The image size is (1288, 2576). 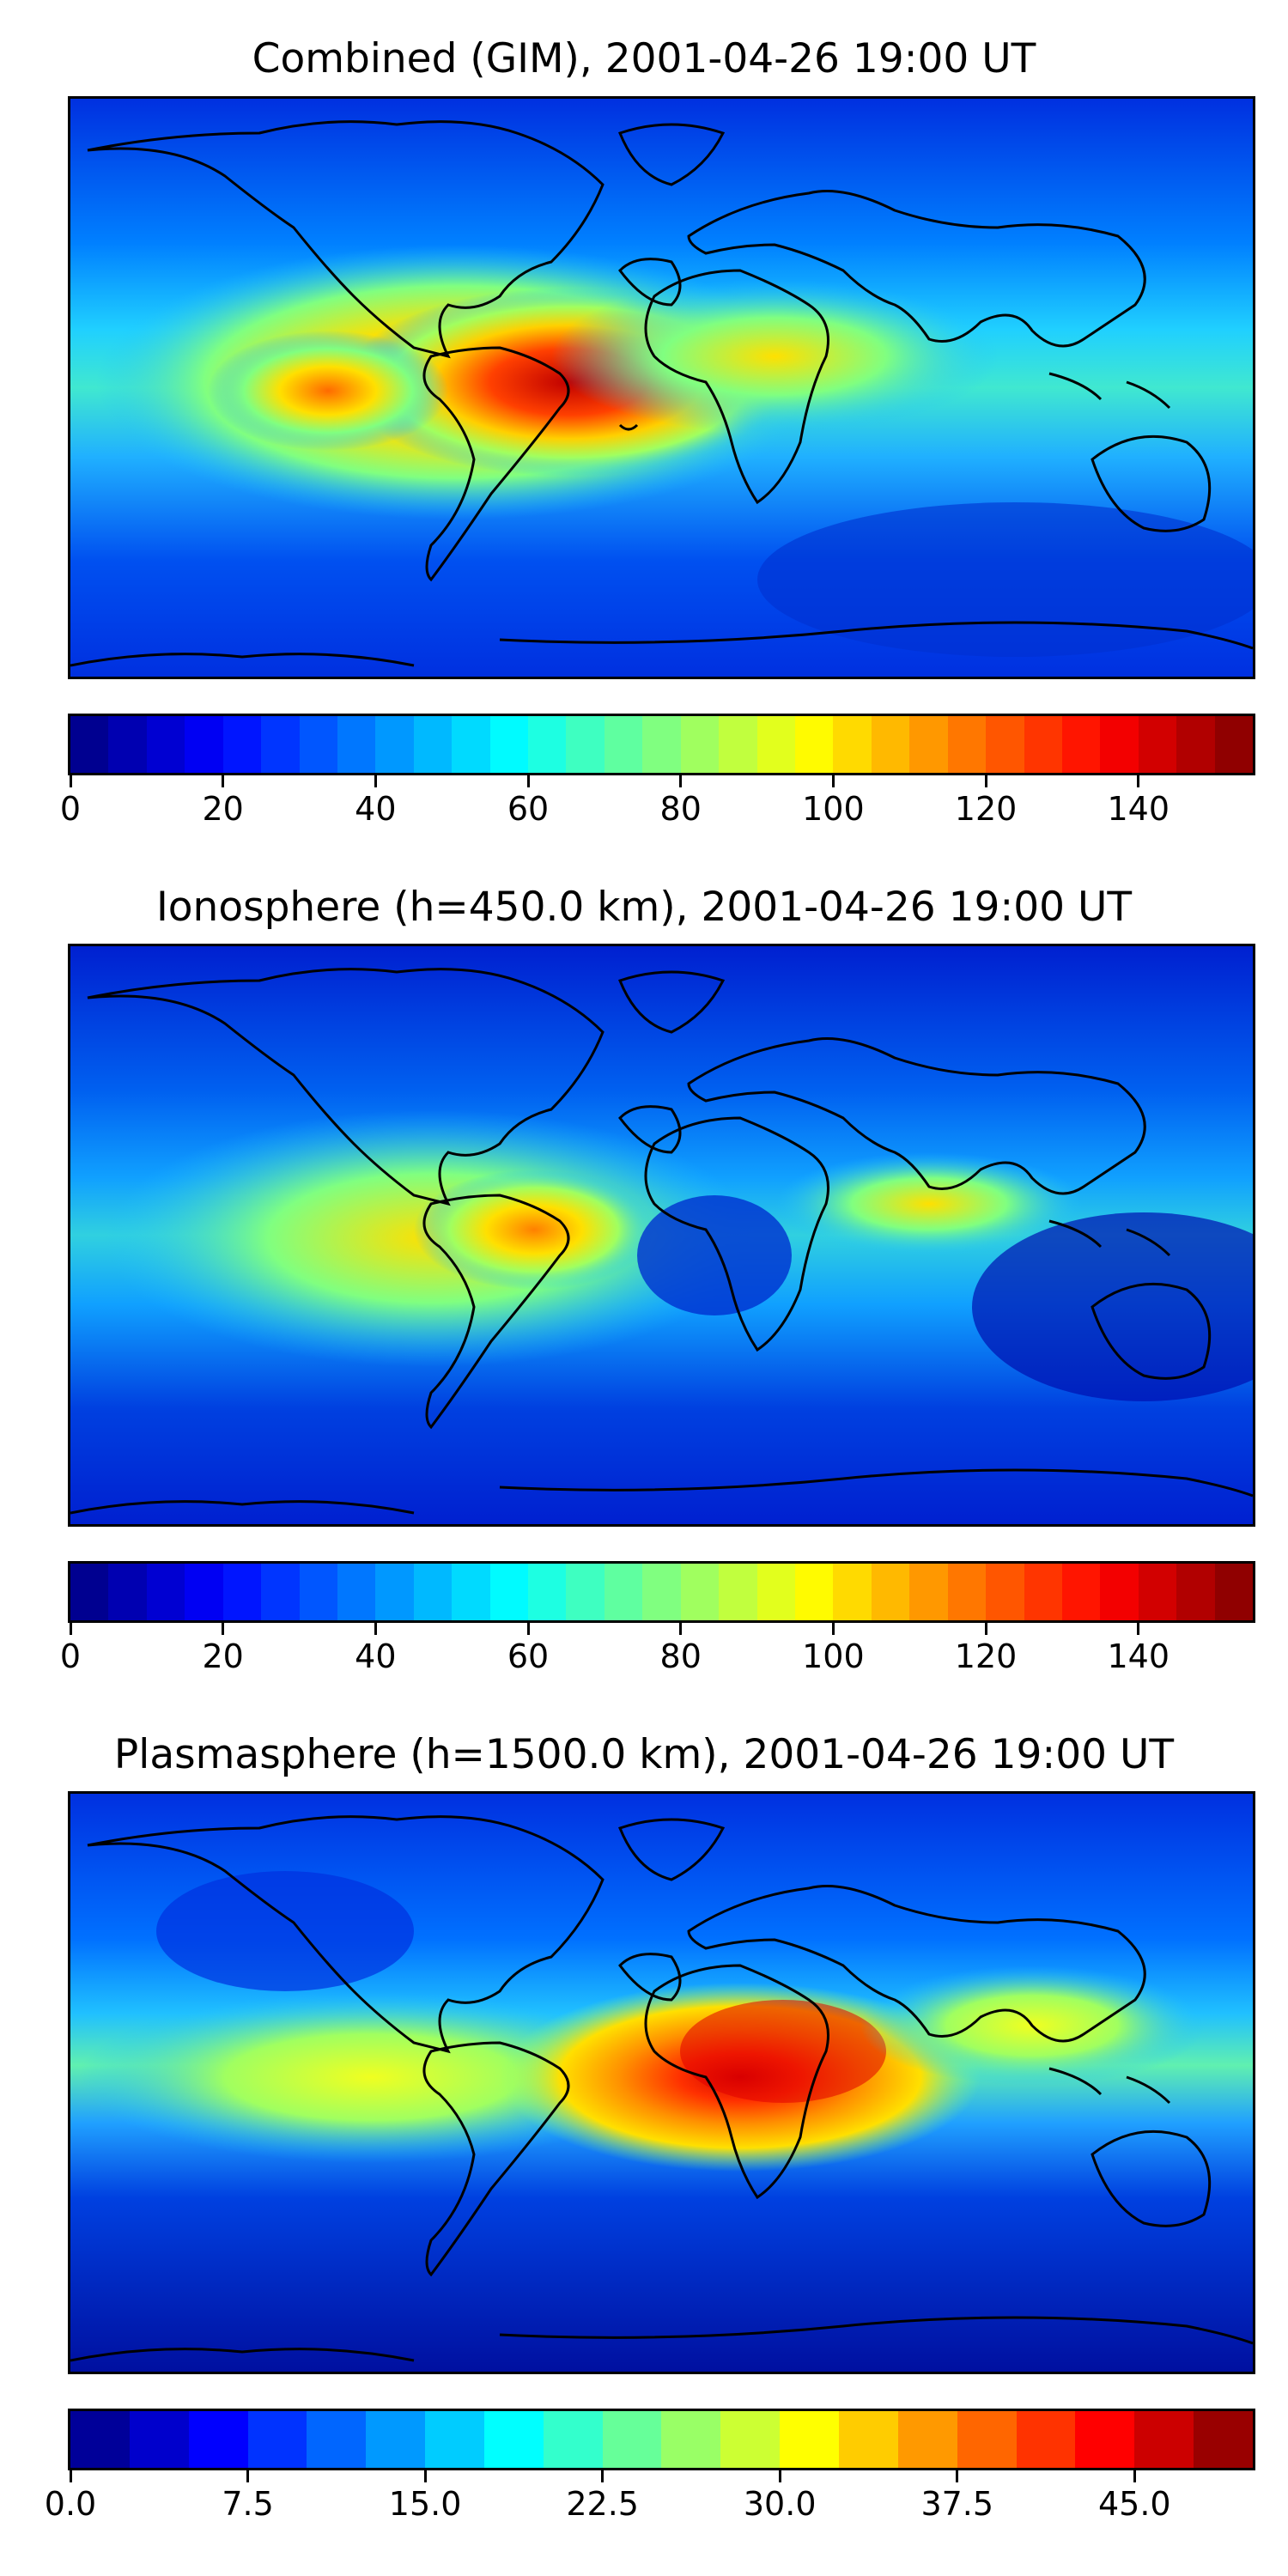 What do you see at coordinates (223, 1656) in the screenshot?
I see `colorbar-tick-label: 20` at bounding box center [223, 1656].